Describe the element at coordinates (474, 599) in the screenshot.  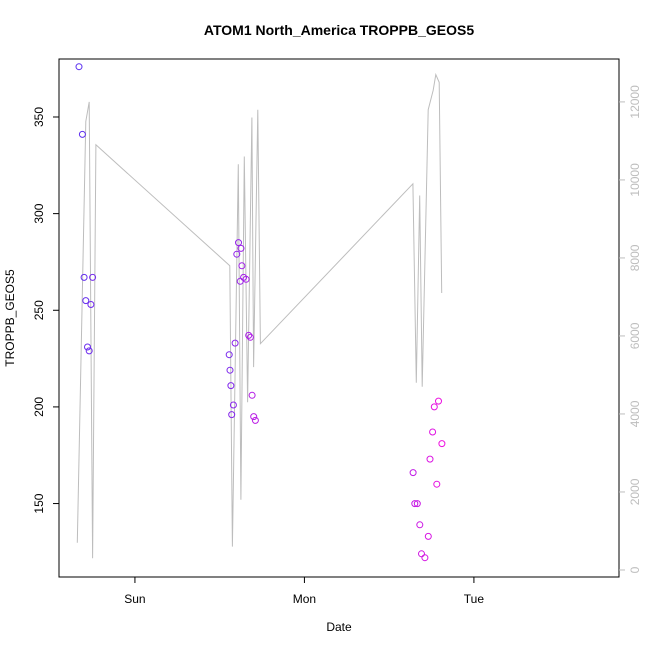
I see `x-tick-label: Tue` at that location.